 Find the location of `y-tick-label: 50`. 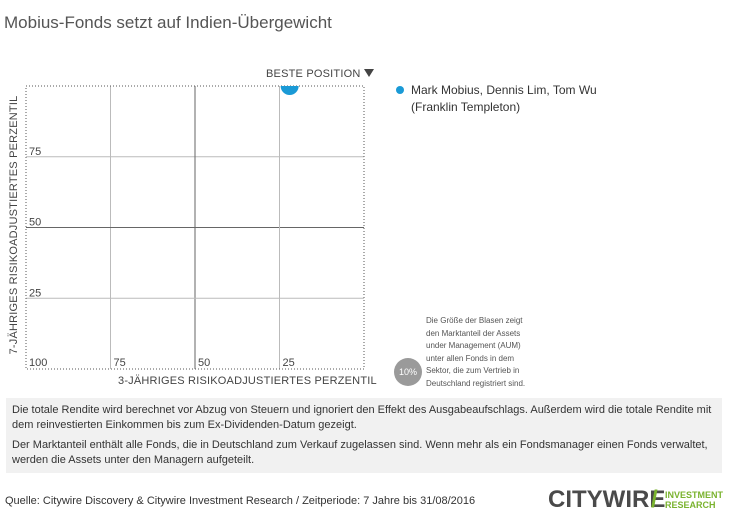

y-tick-label: 50 is located at coordinates (35, 223).